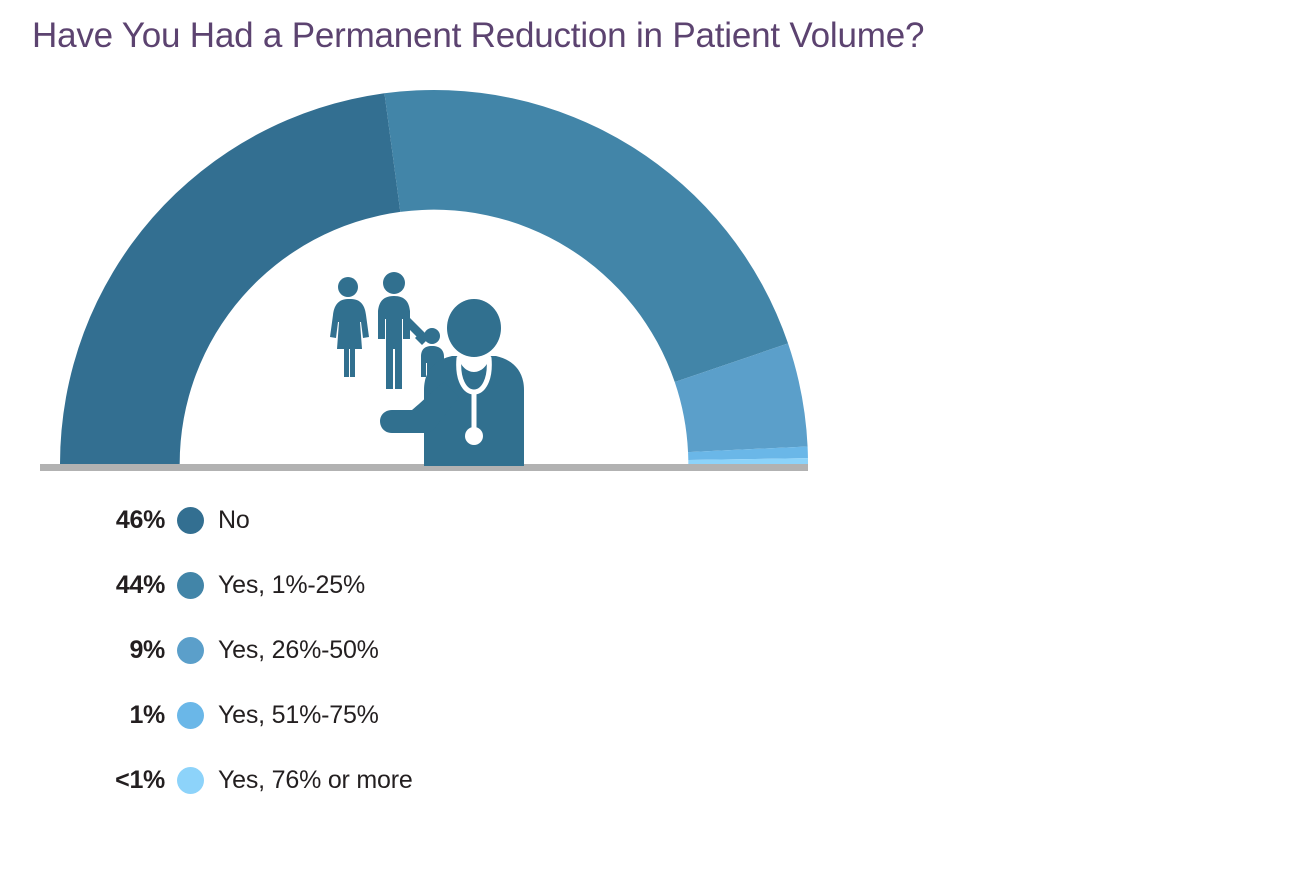 The image size is (1290, 878). I want to click on legend-percent: 9%, so click(147, 650).